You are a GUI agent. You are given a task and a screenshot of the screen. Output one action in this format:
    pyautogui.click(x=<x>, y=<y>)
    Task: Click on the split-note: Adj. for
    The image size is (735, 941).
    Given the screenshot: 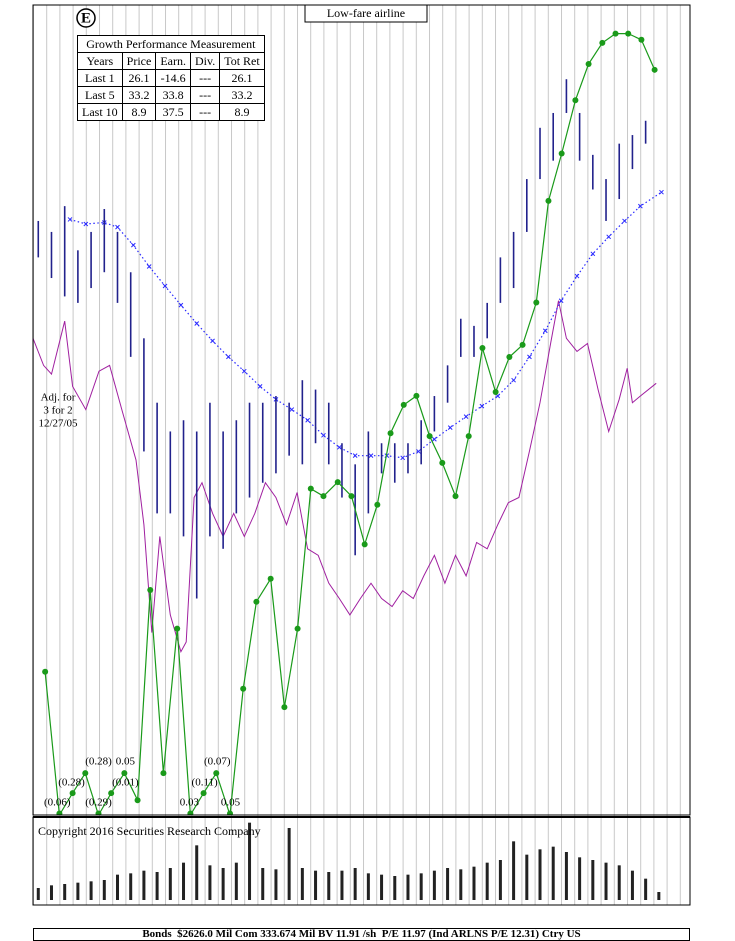 What is the action you would take?
    pyautogui.click(x=58, y=398)
    